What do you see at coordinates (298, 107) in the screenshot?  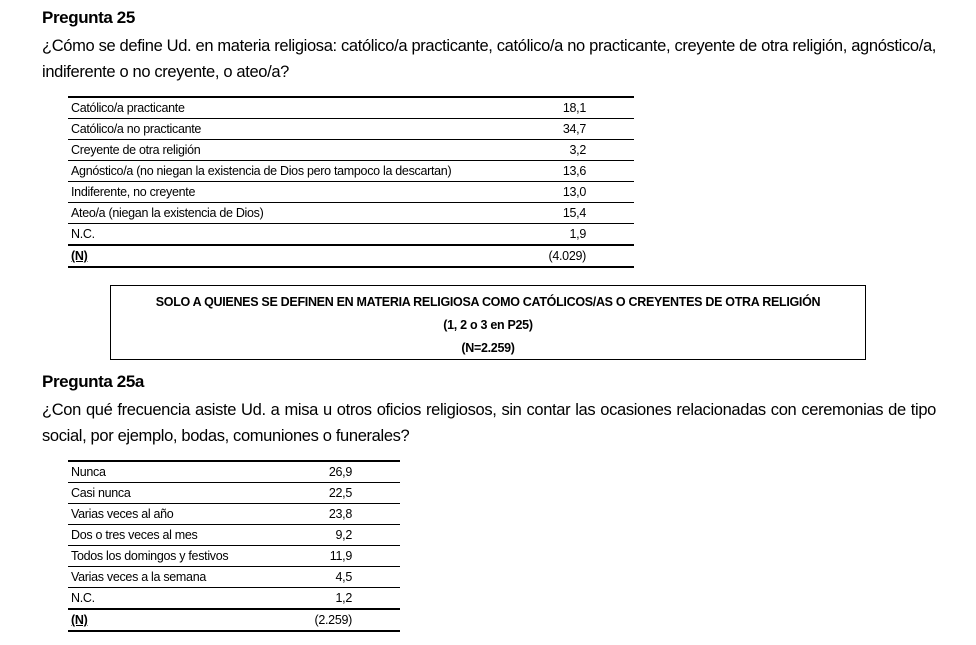 I see `label-cell: Católico/a practicante` at bounding box center [298, 107].